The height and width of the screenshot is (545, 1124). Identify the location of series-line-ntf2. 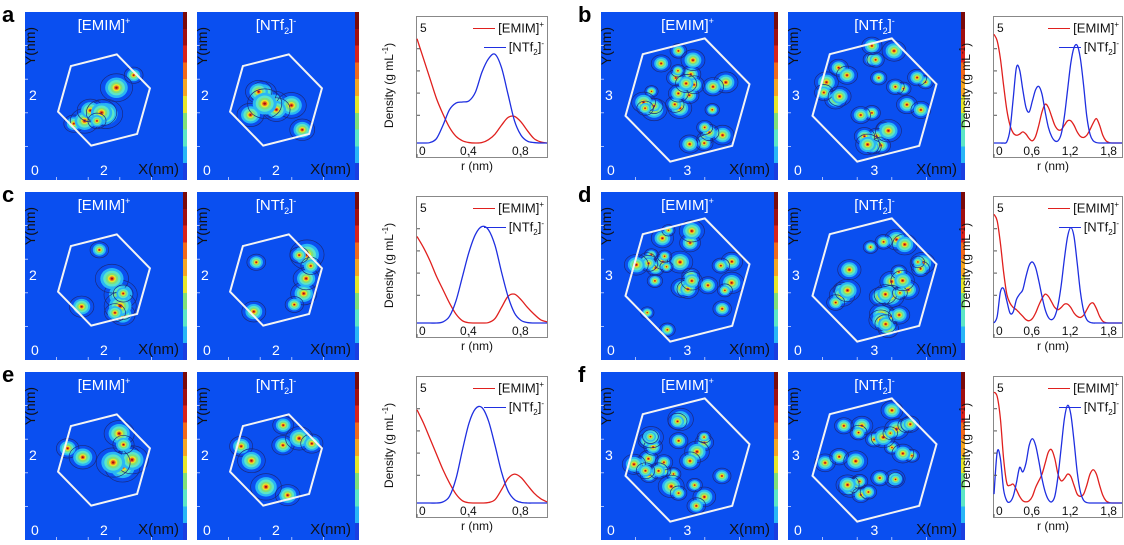
(482, 454).